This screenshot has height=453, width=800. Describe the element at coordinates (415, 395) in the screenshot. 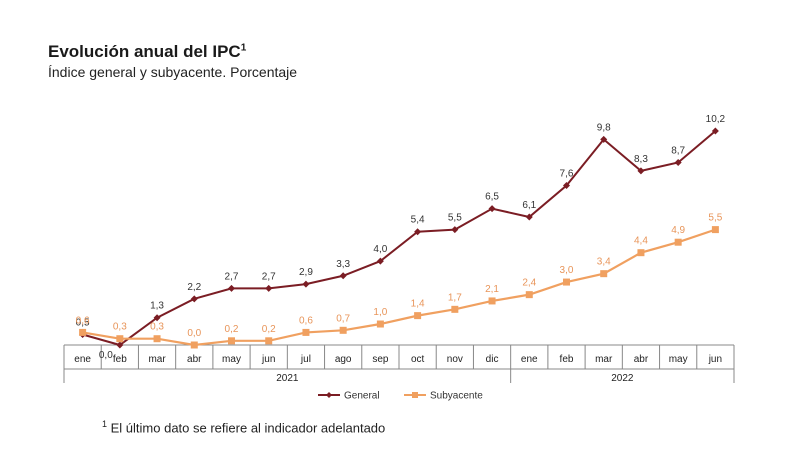

I see `legend-marker-subyacente` at that location.